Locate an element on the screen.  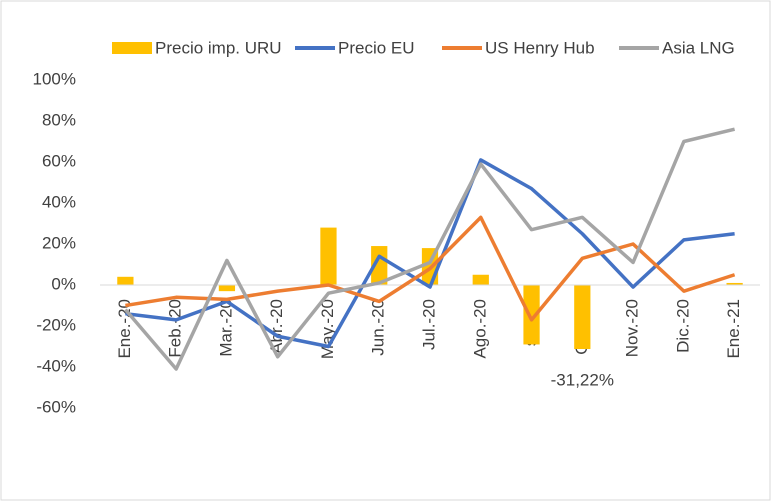
x-tick-label: Mar.-20 is located at coordinates (225, 328).